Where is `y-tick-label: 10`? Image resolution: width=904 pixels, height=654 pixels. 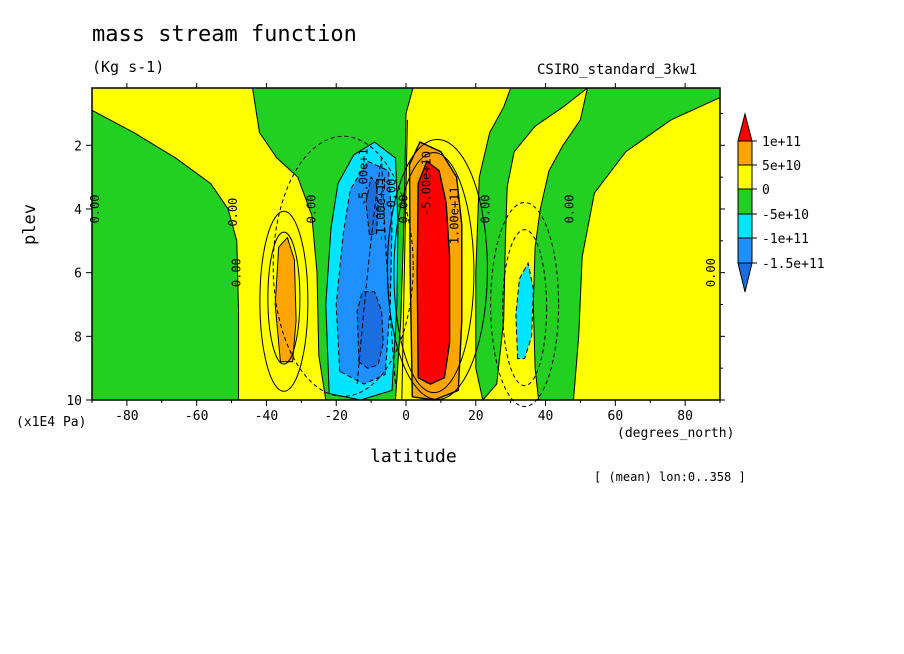 y-tick-label: 10 is located at coordinates (74, 401).